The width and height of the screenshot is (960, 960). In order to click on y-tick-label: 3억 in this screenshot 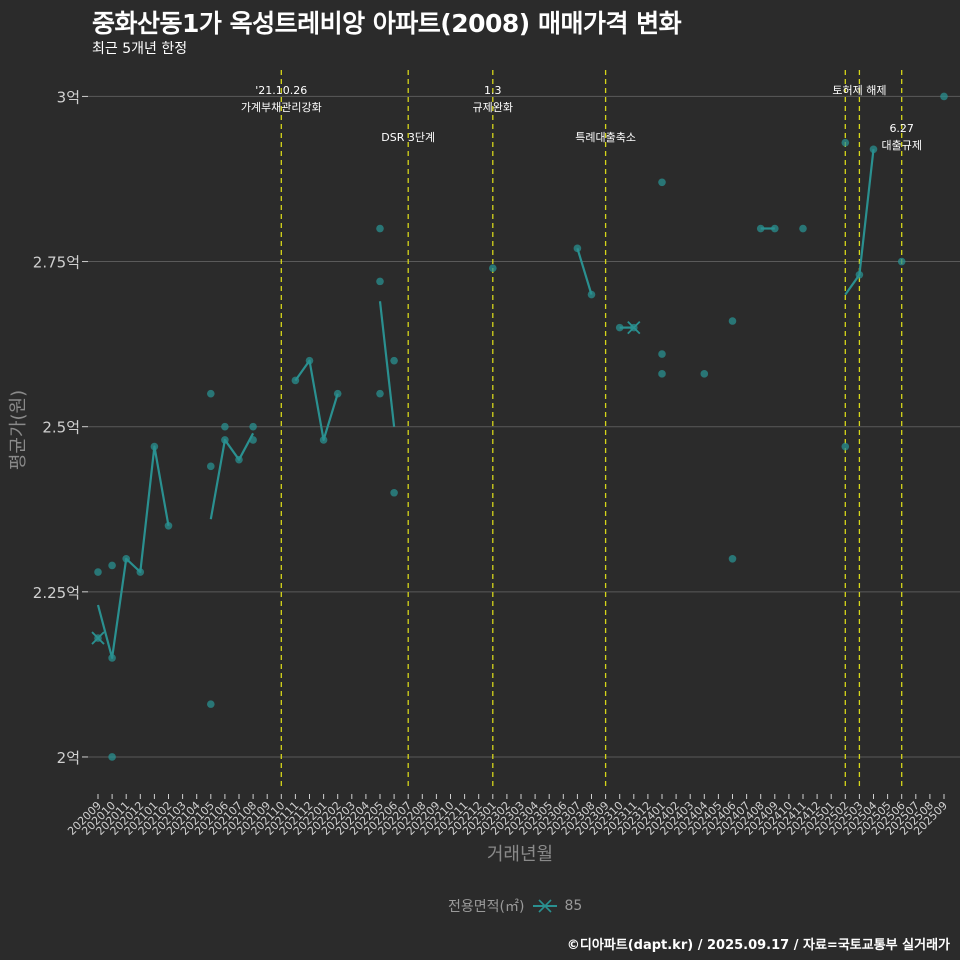, I will do `click(68, 97)`.